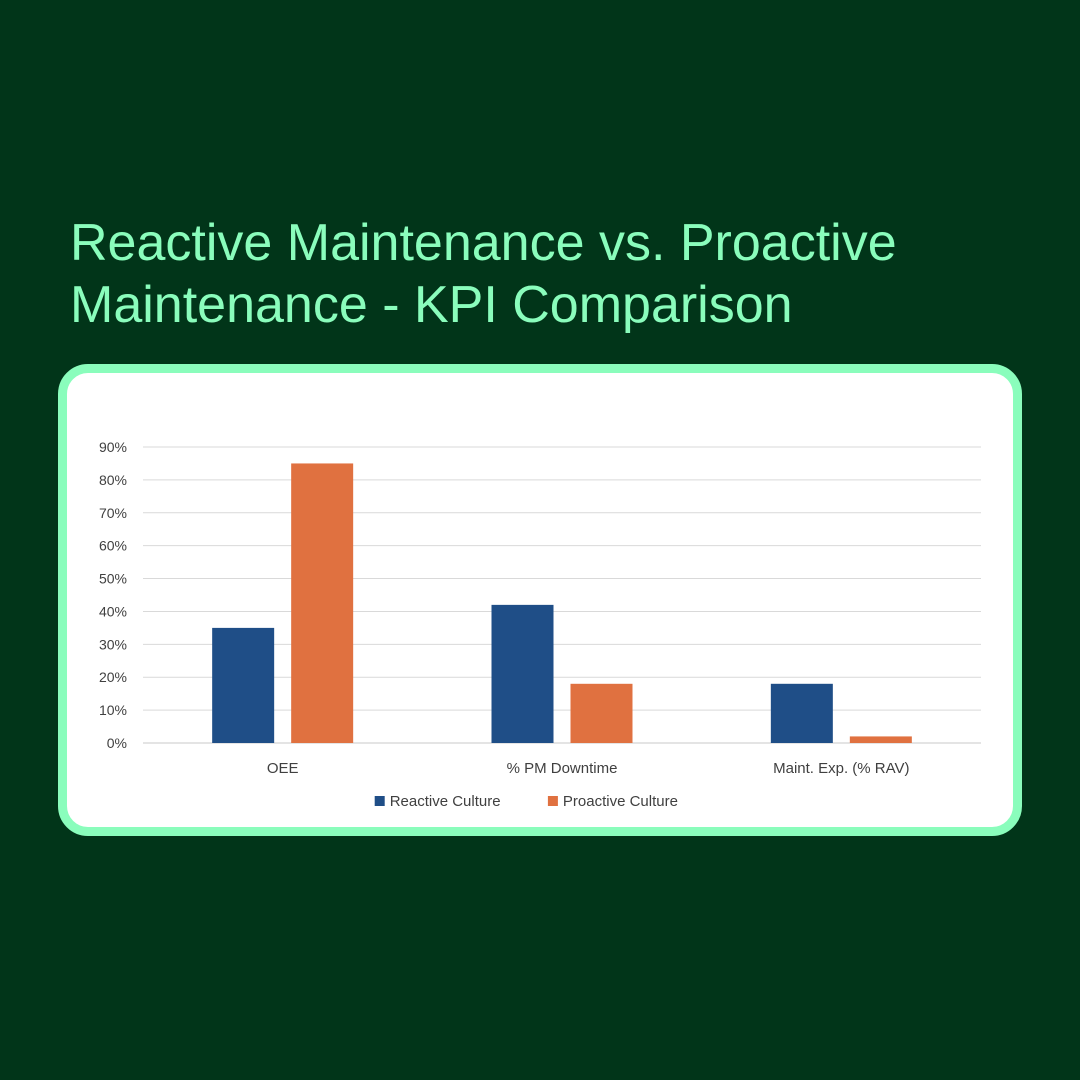 Image resolution: width=1080 pixels, height=1080 pixels. What do you see at coordinates (113, 480) in the screenshot?
I see `y-tick-label: 80%` at bounding box center [113, 480].